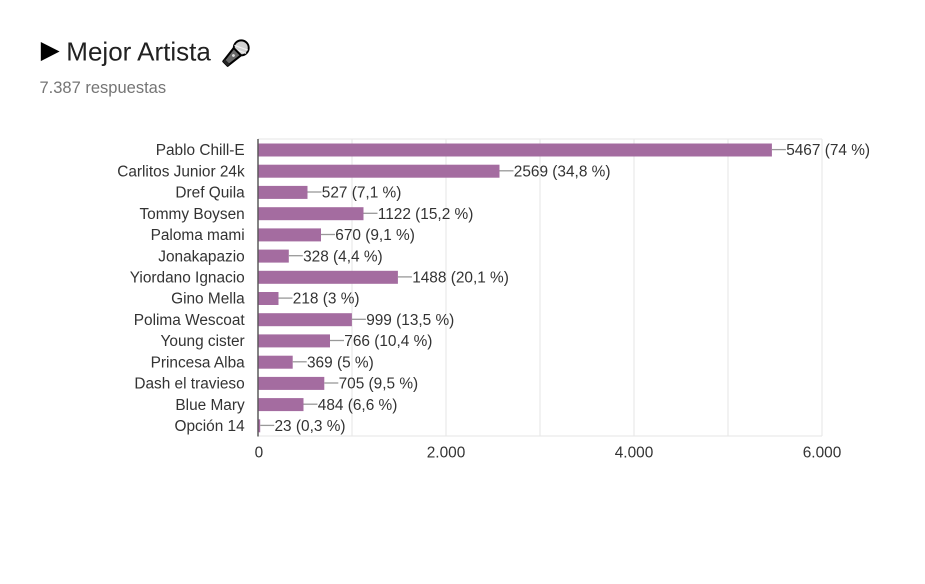 The image size is (925, 584). I want to click on svg-text: 369 (5 %), so click(340, 362).